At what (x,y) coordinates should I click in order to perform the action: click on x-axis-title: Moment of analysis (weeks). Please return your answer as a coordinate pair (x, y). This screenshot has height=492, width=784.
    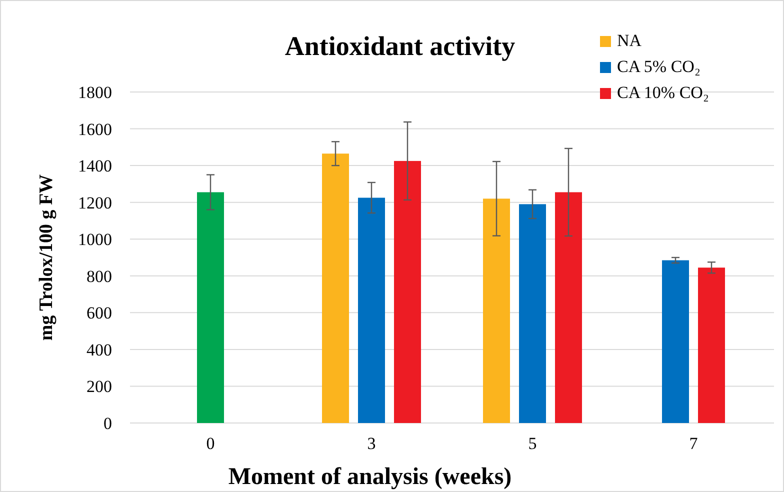
    Looking at the image, I should click on (370, 477).